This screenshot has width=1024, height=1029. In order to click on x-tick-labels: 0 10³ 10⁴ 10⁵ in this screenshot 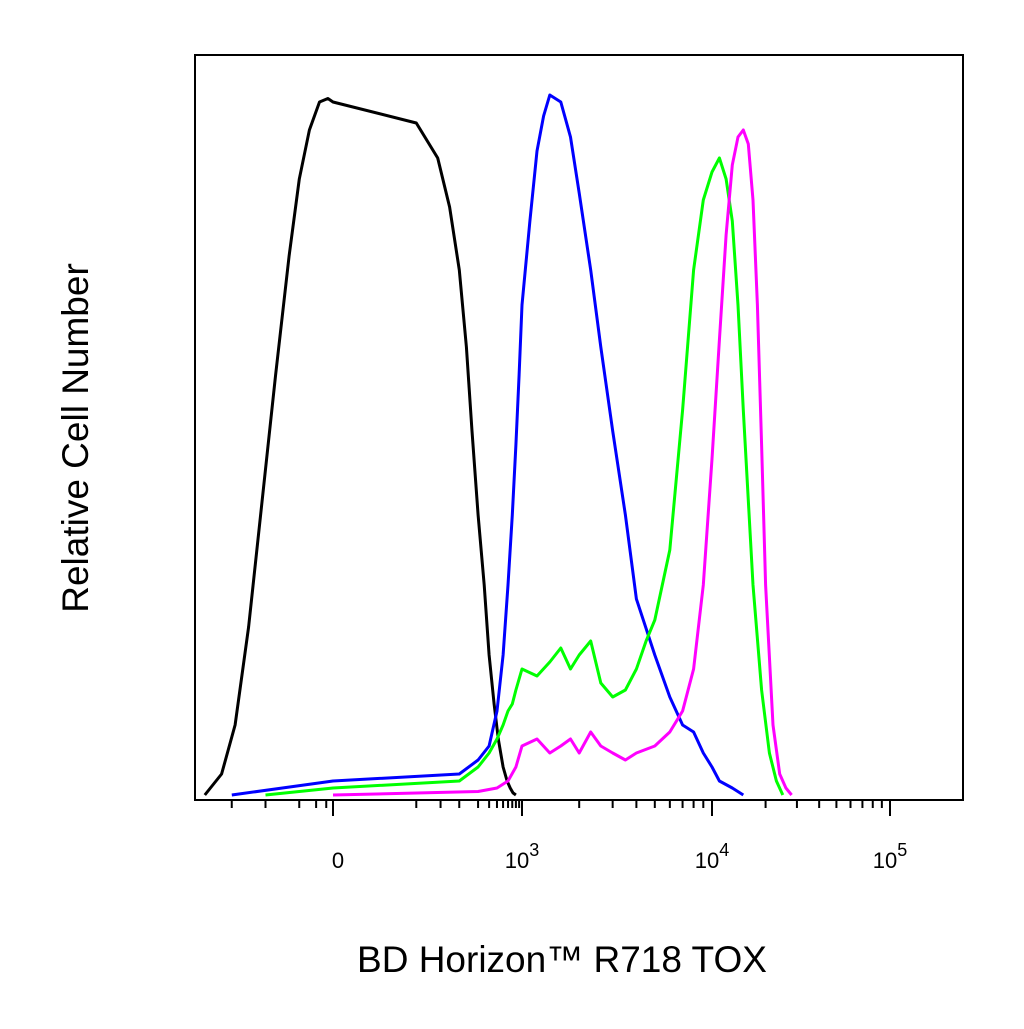, I will do `click(619, 856)`.